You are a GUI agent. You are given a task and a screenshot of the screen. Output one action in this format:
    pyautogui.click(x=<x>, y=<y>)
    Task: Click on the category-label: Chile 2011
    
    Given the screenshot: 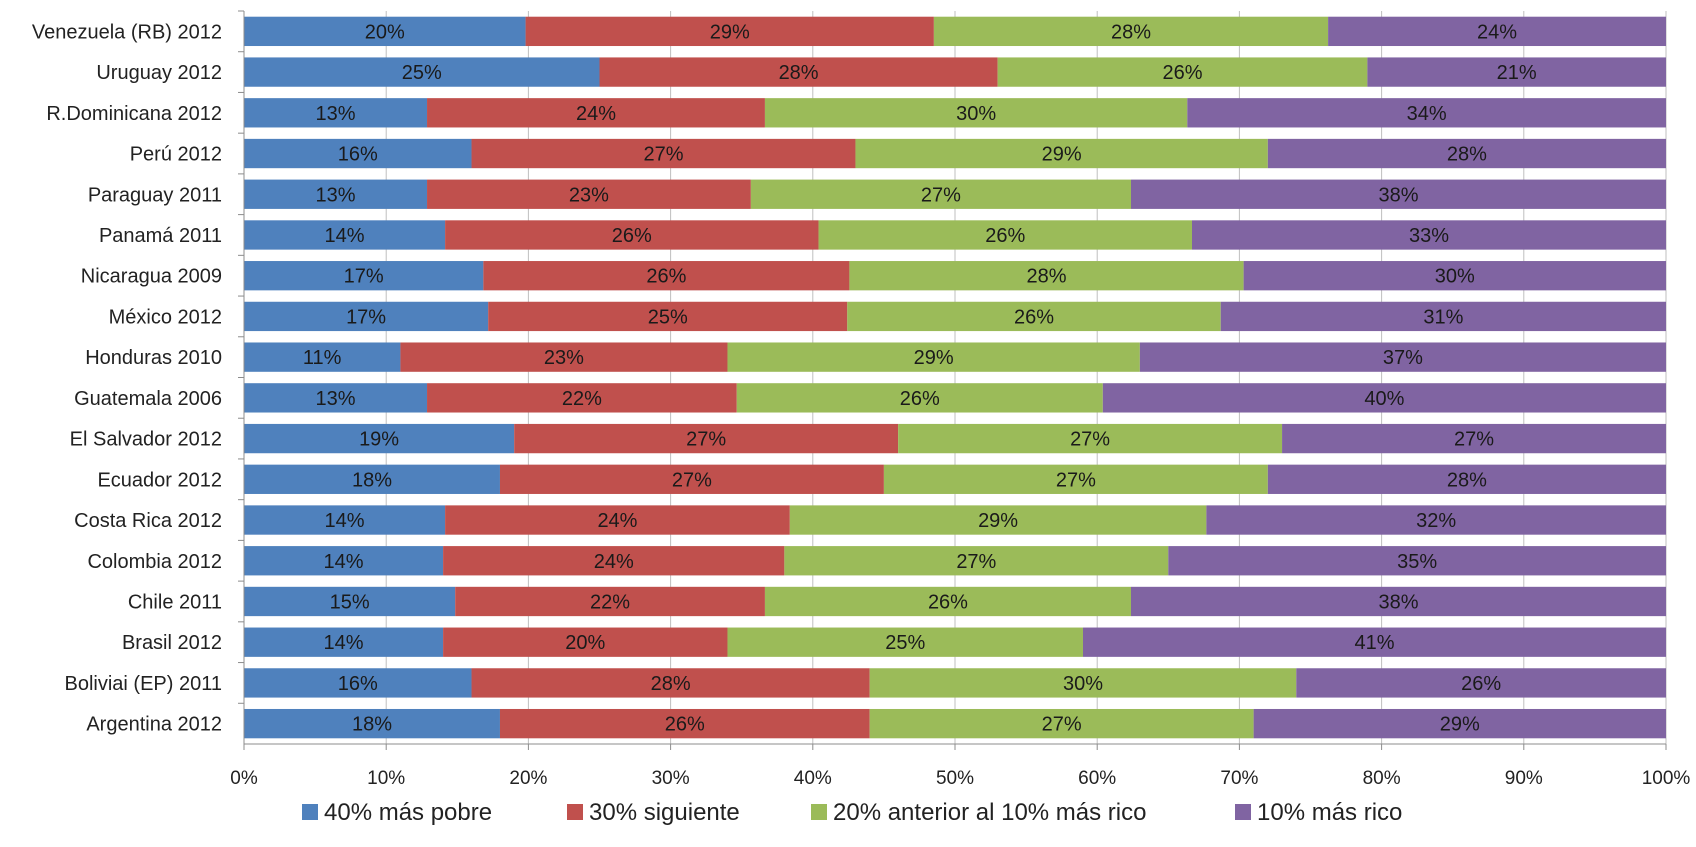 What is the action you would take?
    pyautogui.click(x=175, y=602)
    